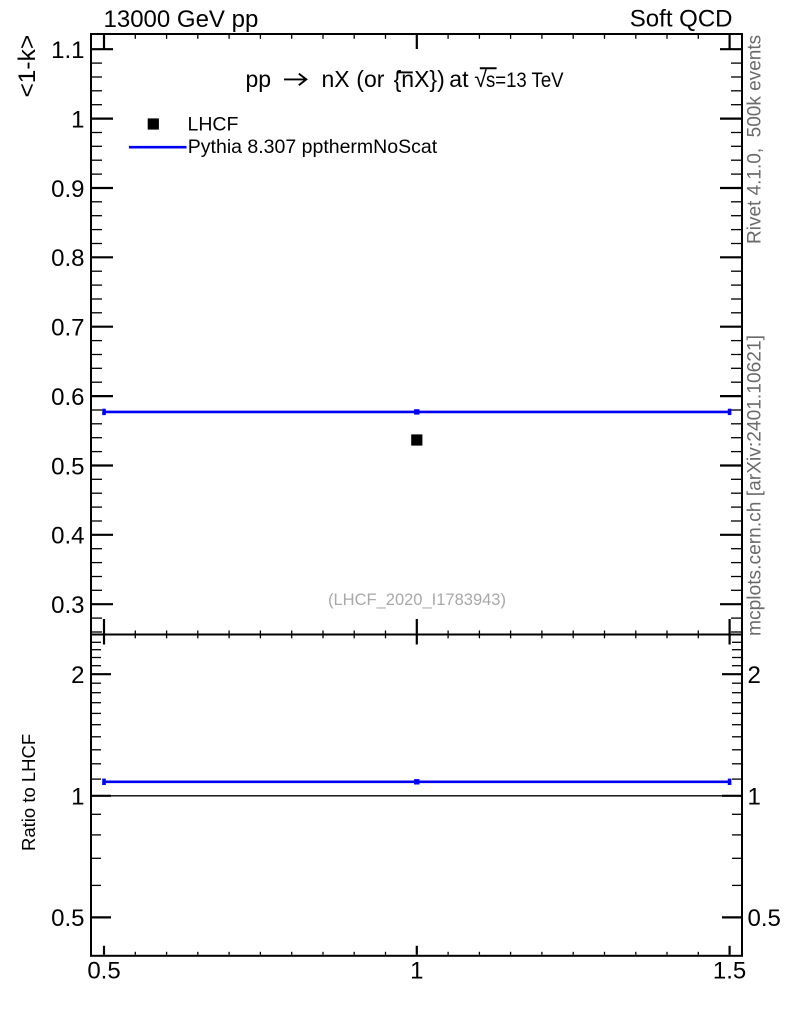 This screenshot has width=786, height=1024. Describe the element at coordinates (754, 139) in the screenshot. I see `svg-text: Rivet 4.1.0, 500k events` at that location.